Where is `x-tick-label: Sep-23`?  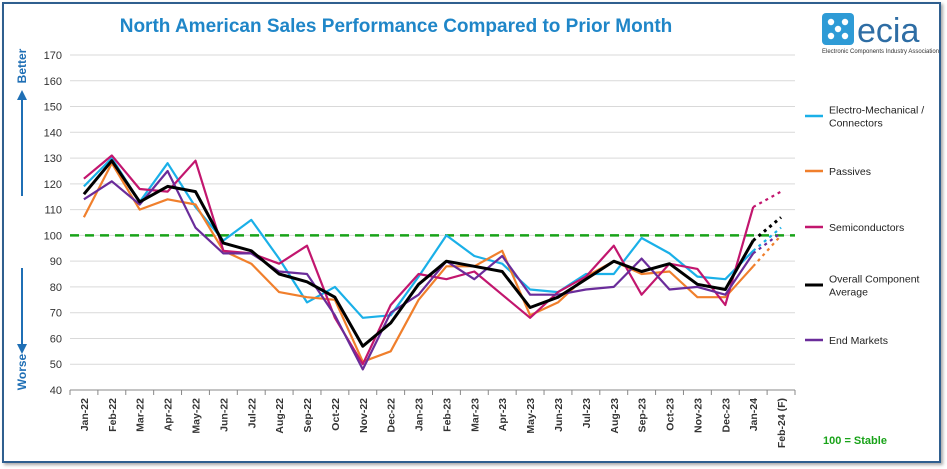
x-tick-label: Sep-23 is located at coordinates (643, 415).